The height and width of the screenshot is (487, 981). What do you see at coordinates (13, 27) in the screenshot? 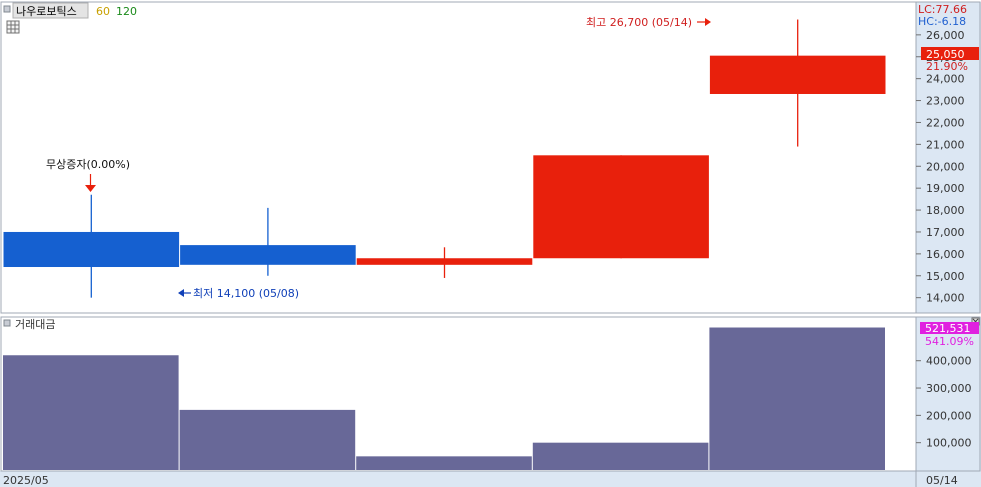
I see `grid-settings-icon` at bounding box center [13, 27].